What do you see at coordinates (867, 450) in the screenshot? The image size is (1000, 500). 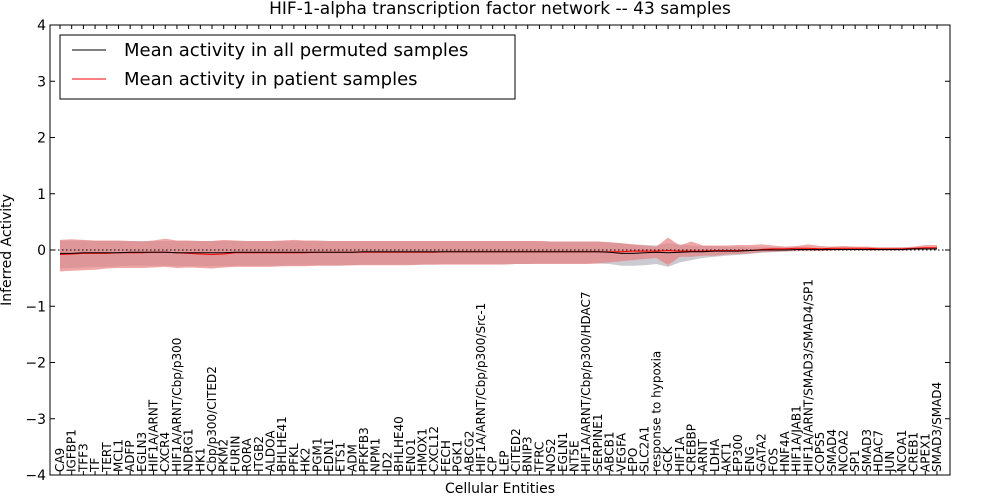 I see `x-tick-label: SMAD3` at bounding box center [867, 450].